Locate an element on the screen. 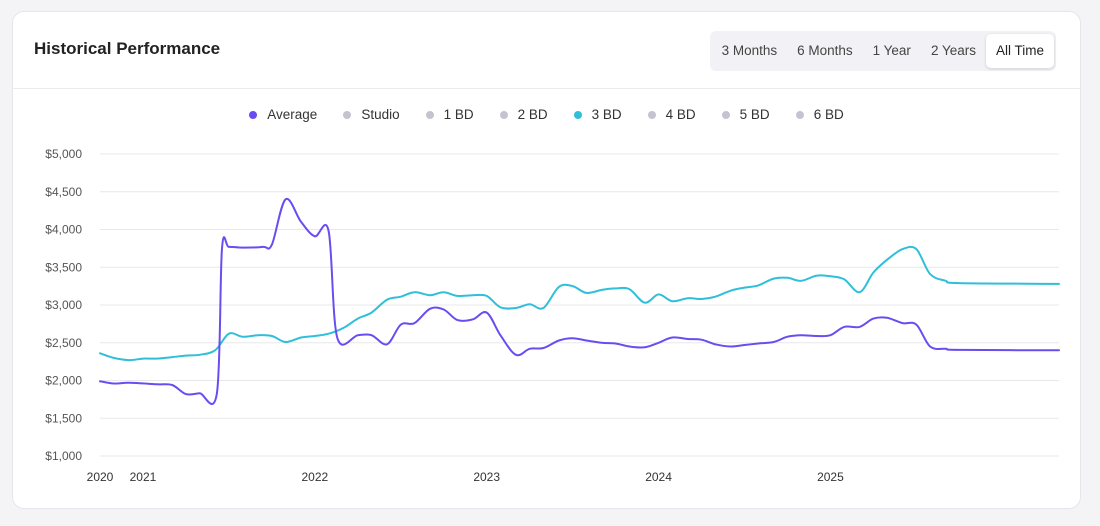 The width and height of the screenshot is (1100, 526). y-tick-label: $1,000 is located at coordinates (63, 456).